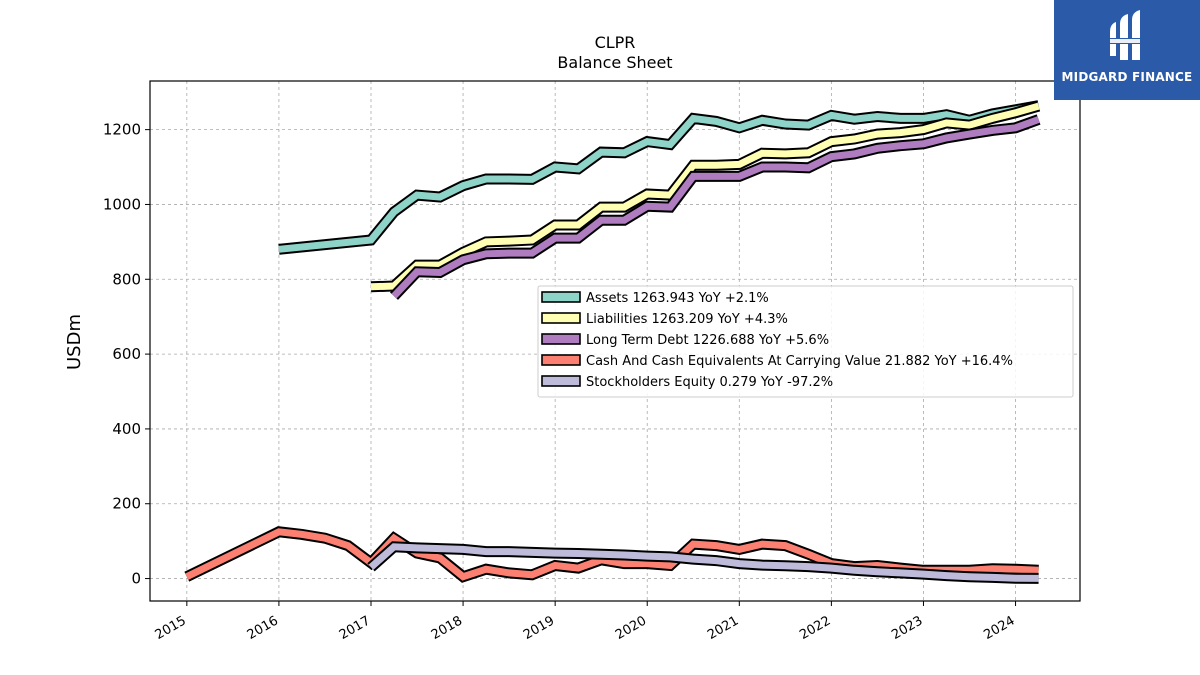 The height and width of the screenshot is (675, 1200). I want to click on y-tick-label: 1000, so click(122, 204).